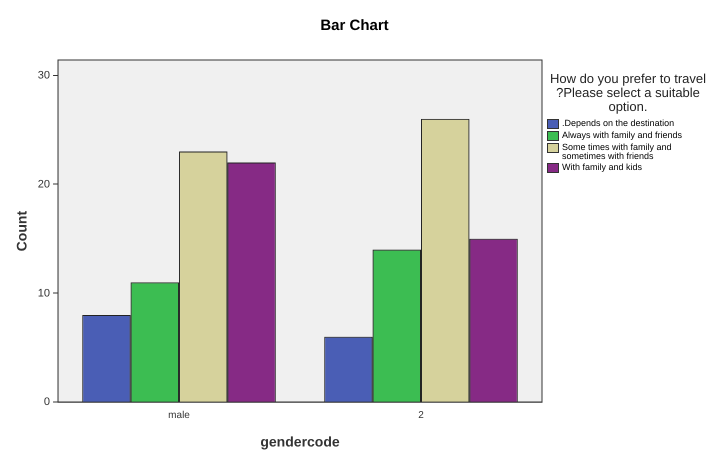  Describe the element at coordinates (602, 167) in the screenshot. I see `legend-label: With family and kids` at that location.